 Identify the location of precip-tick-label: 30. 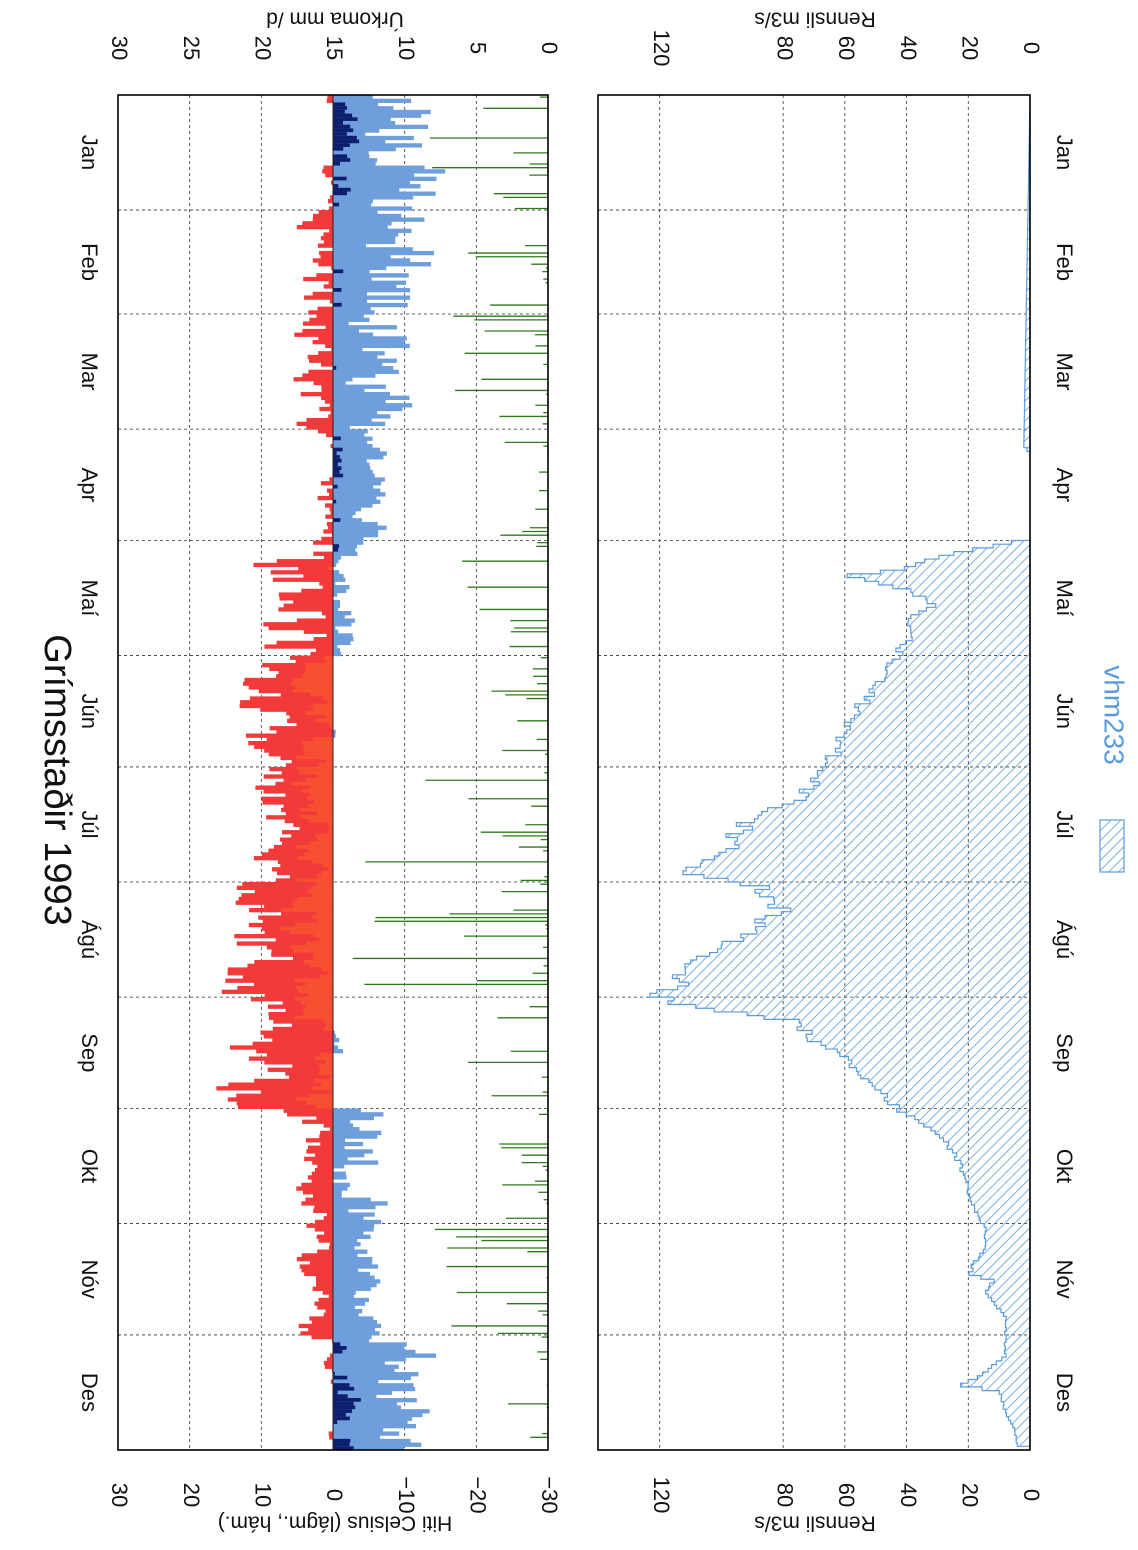
(119, 48).